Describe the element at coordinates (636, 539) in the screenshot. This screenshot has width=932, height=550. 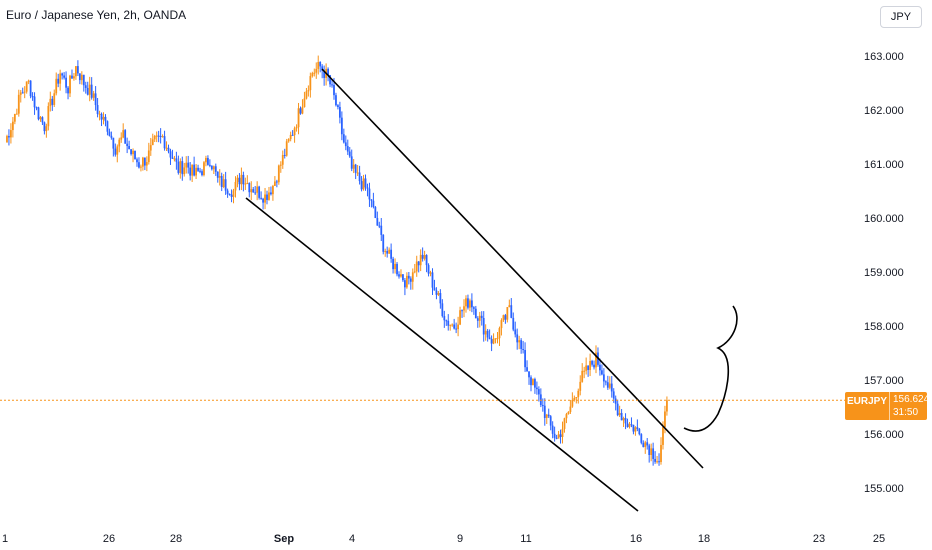
I see `x-tick-label: 16` at that location.